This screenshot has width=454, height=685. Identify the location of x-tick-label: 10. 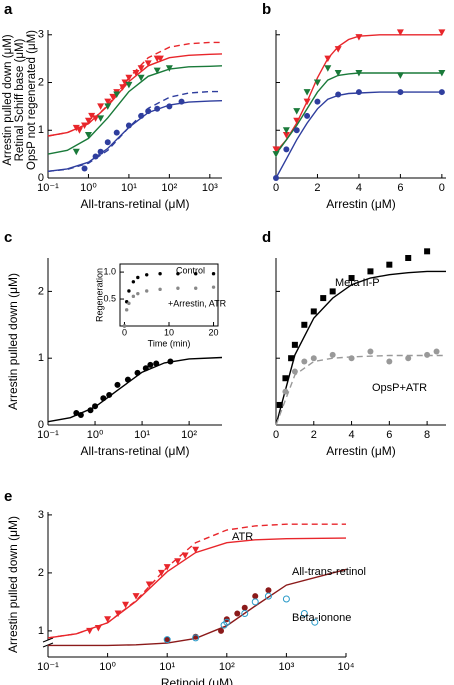
(169, 332).